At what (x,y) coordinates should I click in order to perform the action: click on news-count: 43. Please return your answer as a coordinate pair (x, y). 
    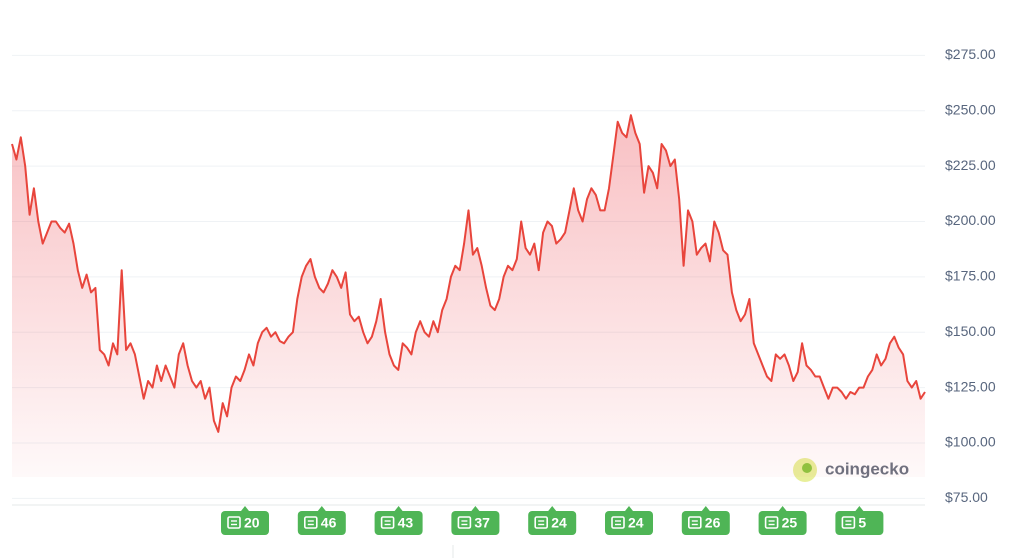
    Looking at the image, I should click on (406, 523).